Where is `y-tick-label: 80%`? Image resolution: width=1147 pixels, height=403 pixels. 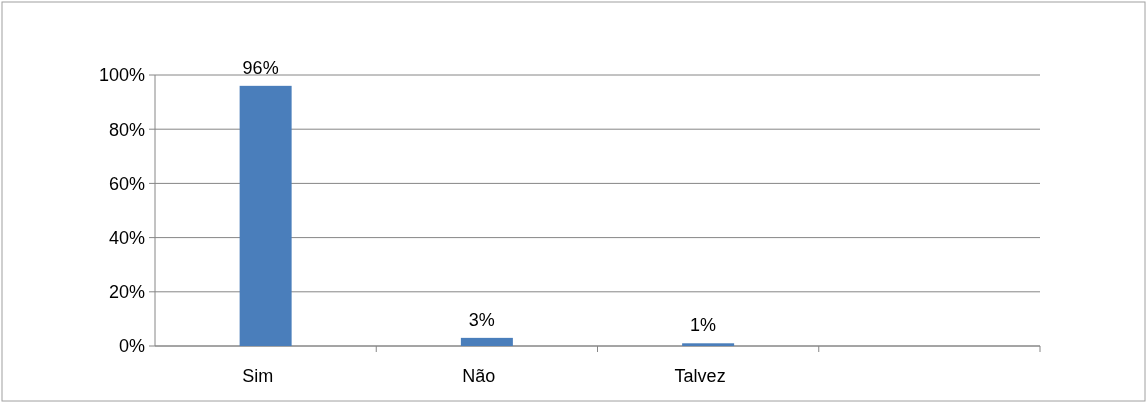
y-tick-label: 80% is located at coordinates (126, 129).